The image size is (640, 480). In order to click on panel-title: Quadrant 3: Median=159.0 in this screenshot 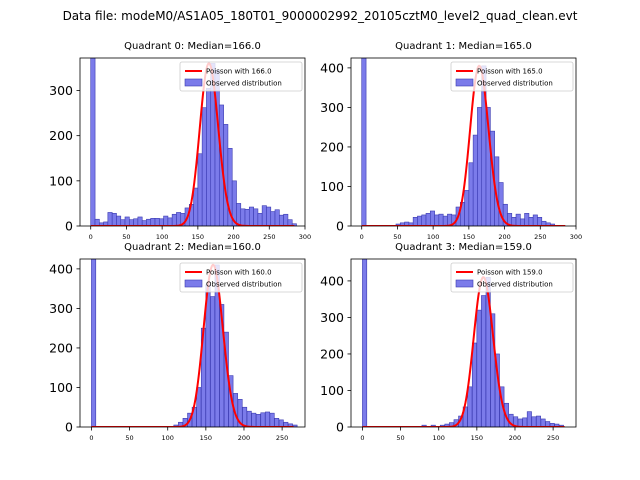, I will do `click(463, 247)`.